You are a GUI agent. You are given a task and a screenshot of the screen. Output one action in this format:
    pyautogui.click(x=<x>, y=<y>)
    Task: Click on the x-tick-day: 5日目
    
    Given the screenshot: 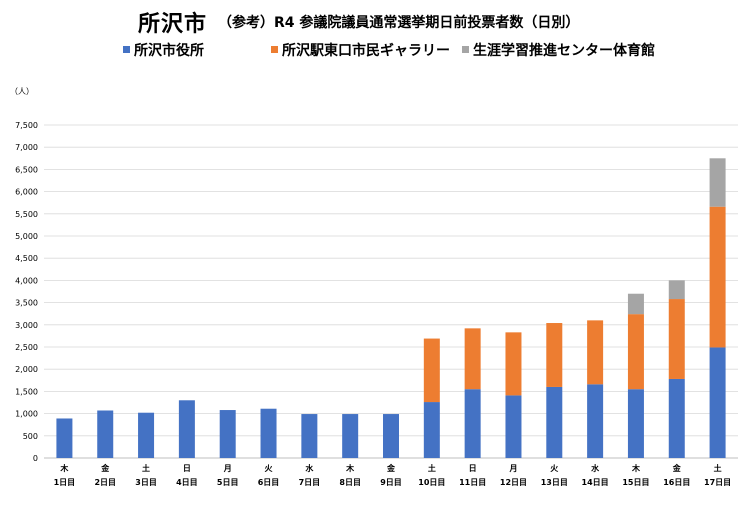 What is the action you would take?
    pyautogui.click(x=228, y=482)
    